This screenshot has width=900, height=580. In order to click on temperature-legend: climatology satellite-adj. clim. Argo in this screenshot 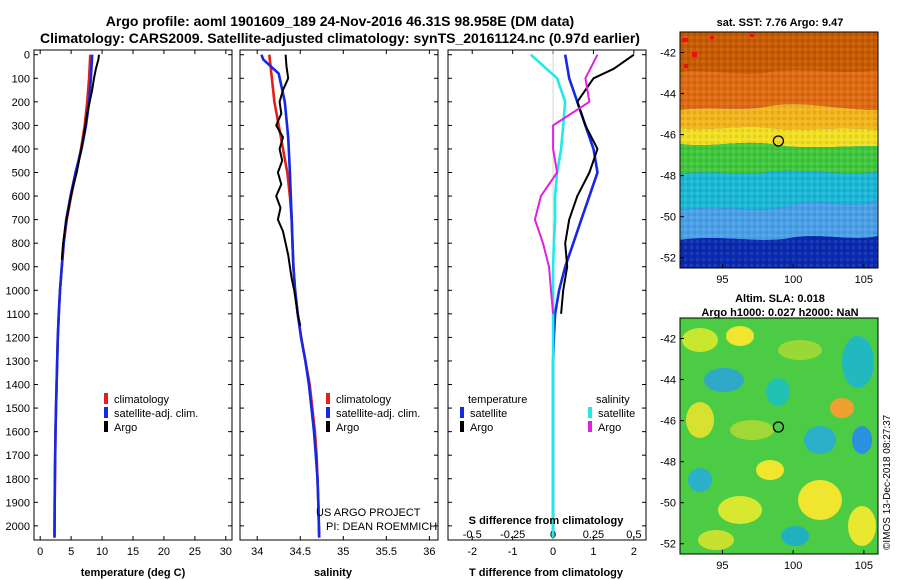, I will do `click(151, 413)`.